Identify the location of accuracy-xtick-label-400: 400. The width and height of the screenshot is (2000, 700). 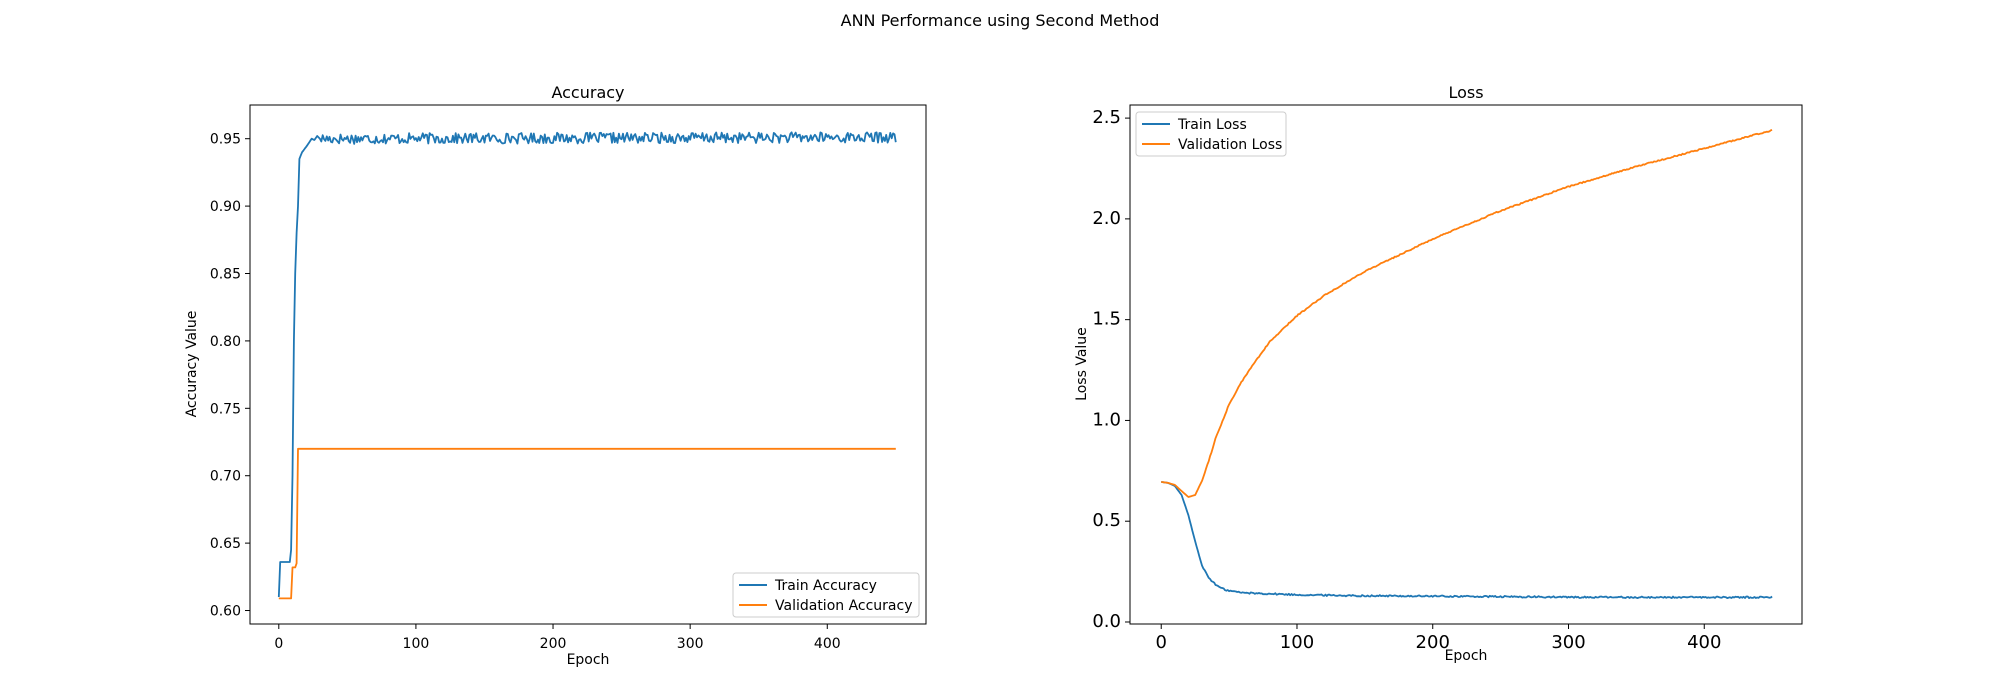
(827, 644).